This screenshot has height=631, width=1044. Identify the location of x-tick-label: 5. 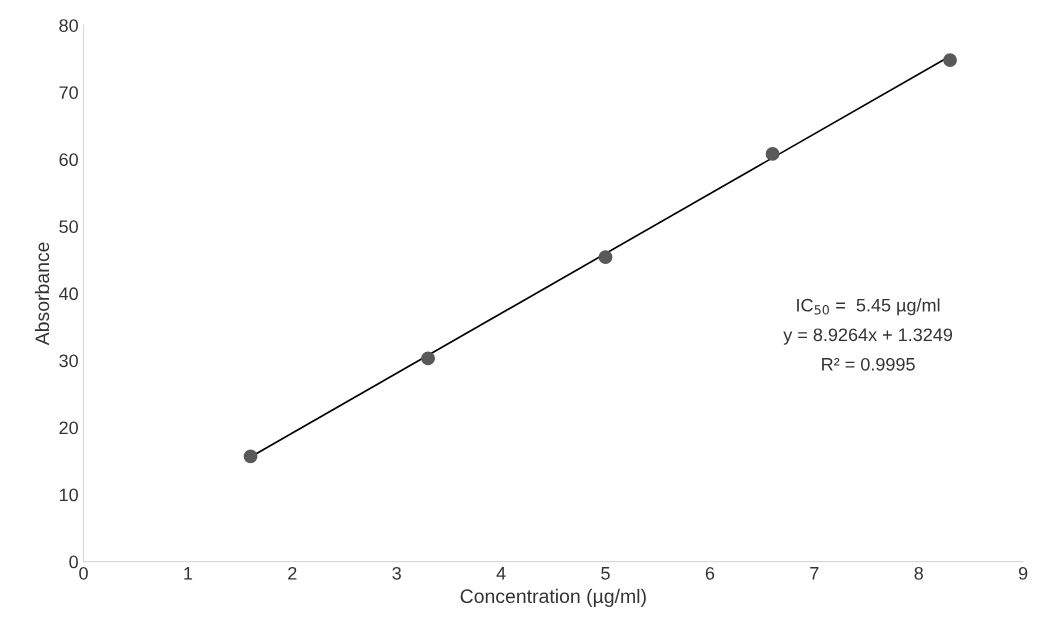
(605, 573).